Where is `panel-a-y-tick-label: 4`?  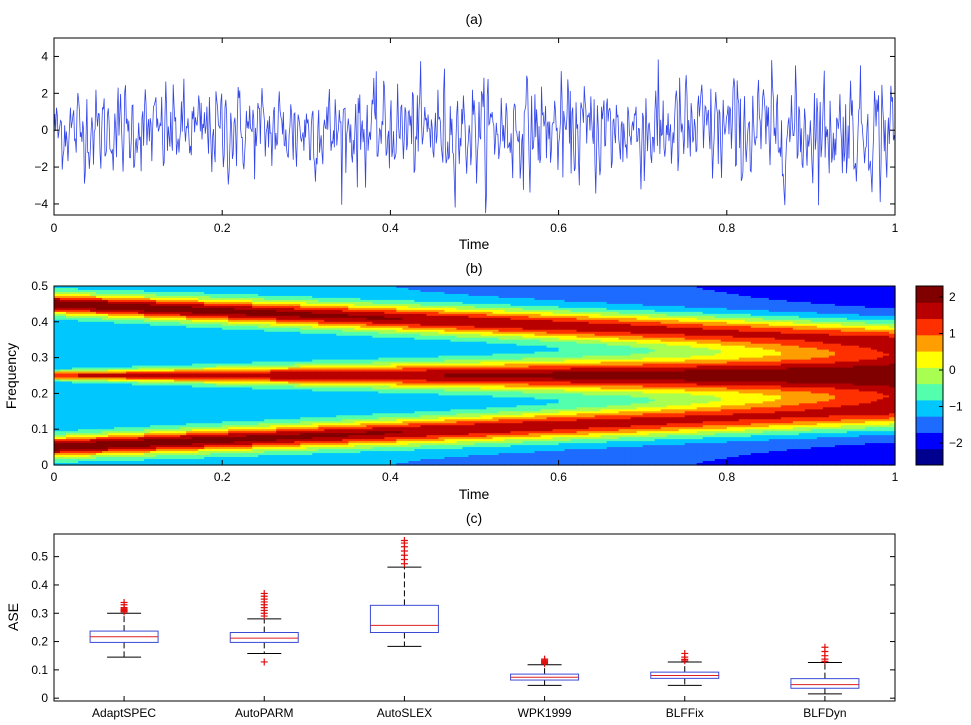
panel-a-y-tick-label: 4 is located at coordinates (44, 56).